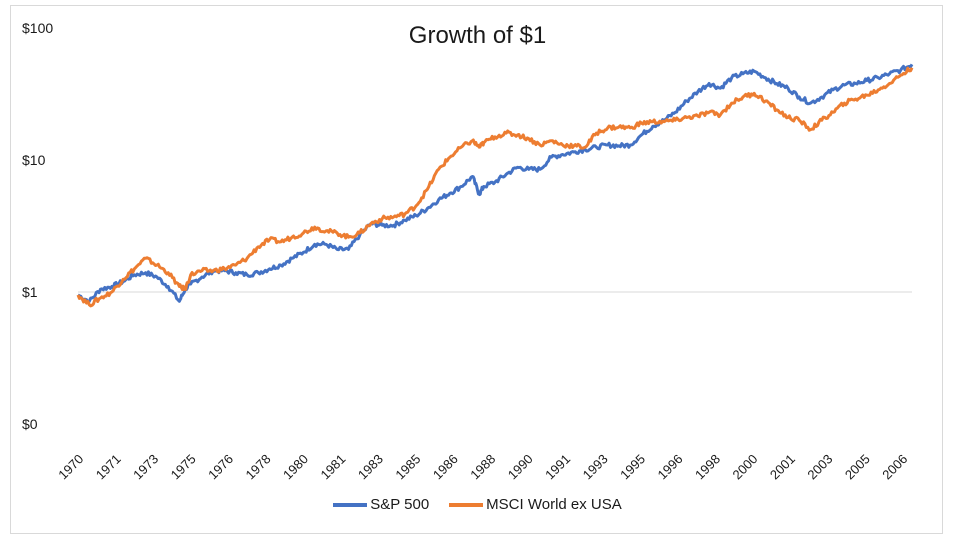  Describe the element at coordinates (520, 466) in the screenshot. I see `x-tick-label: 1990` at that location.